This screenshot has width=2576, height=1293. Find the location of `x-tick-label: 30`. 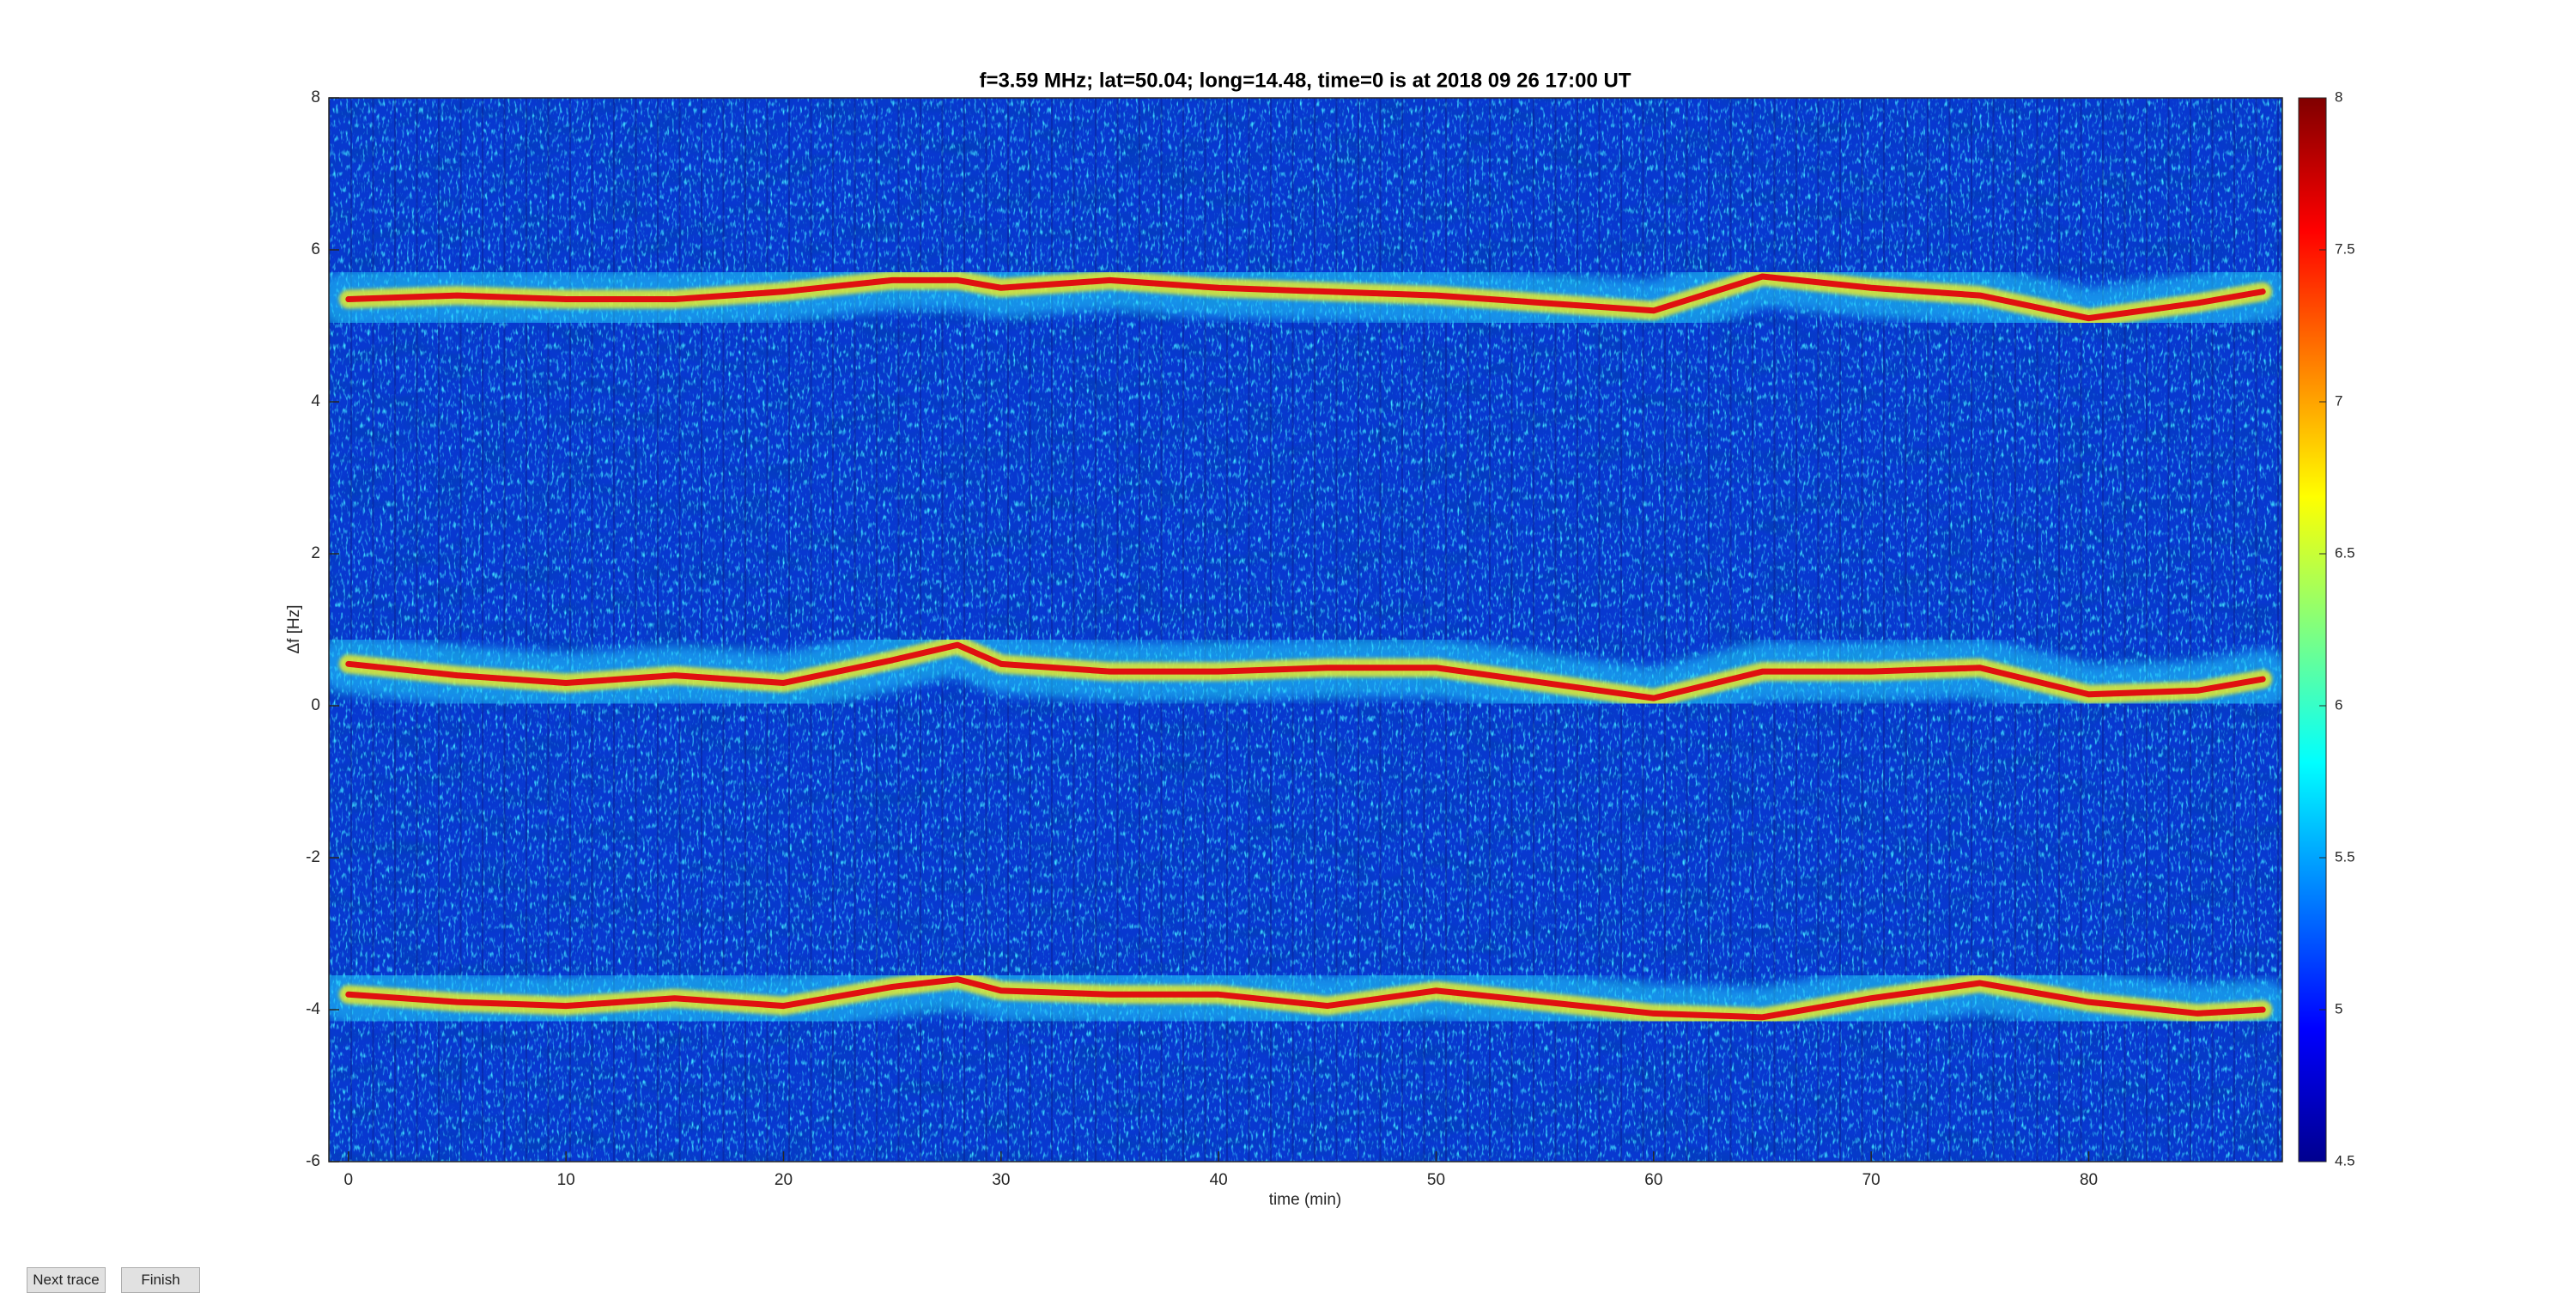

x-tick-label: 30 is located at coordinates (1001, 1180).